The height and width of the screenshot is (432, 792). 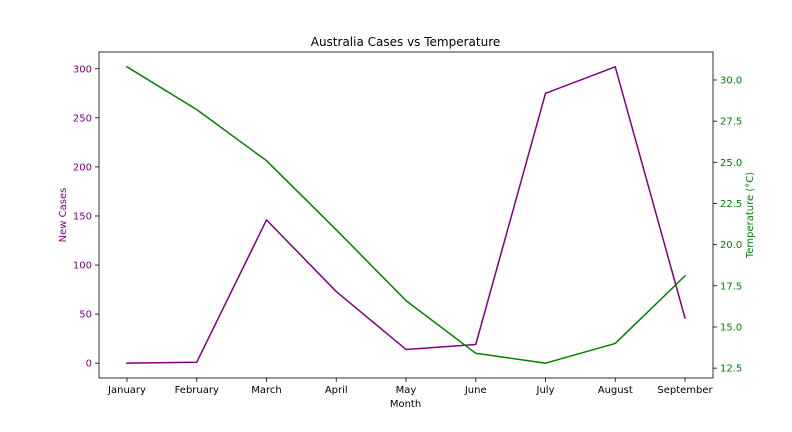 What do you see at coordinates (475, 390) in the screenshot?
I see `x-tick-label: June` at bounding box center [475, 390].